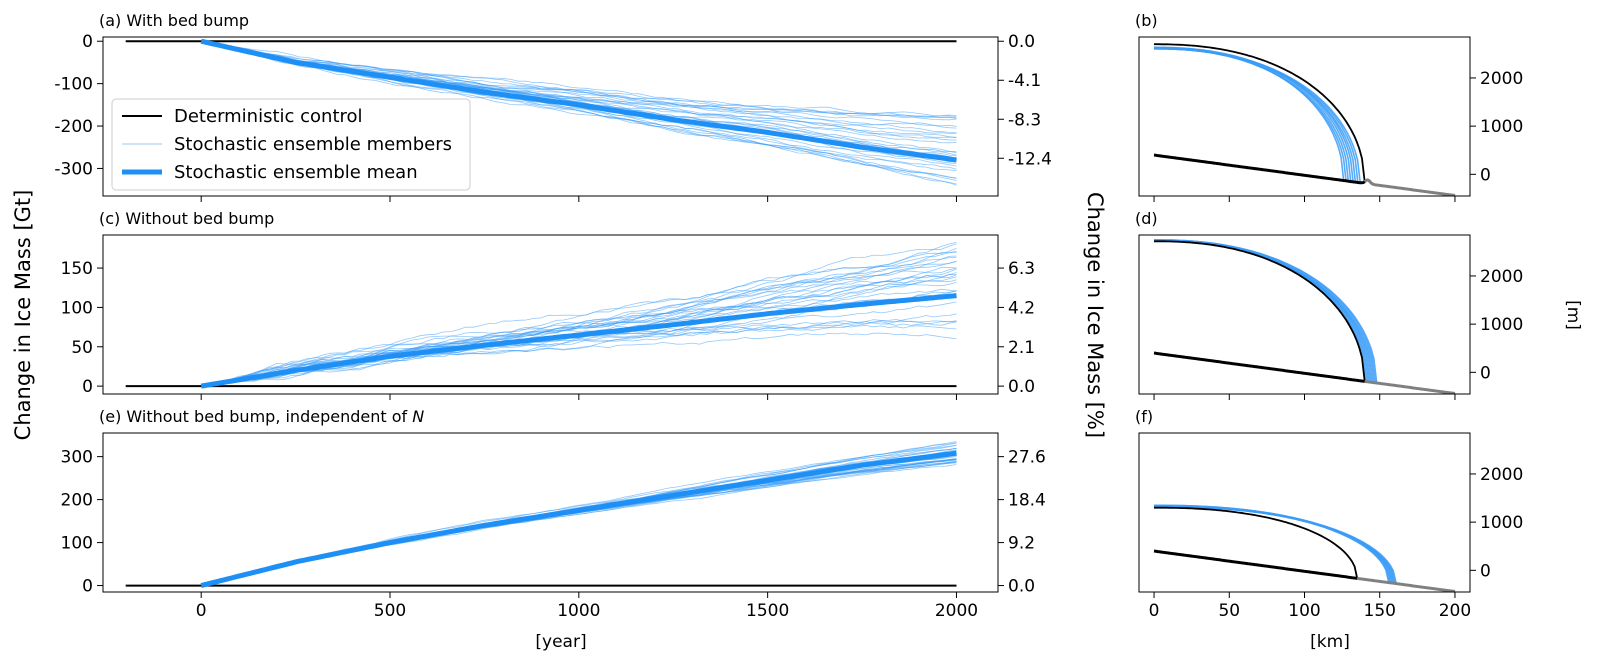  Describe the element at coordinates (418, 416) in the screenshot. I see `panel-title-math: N` at that location.